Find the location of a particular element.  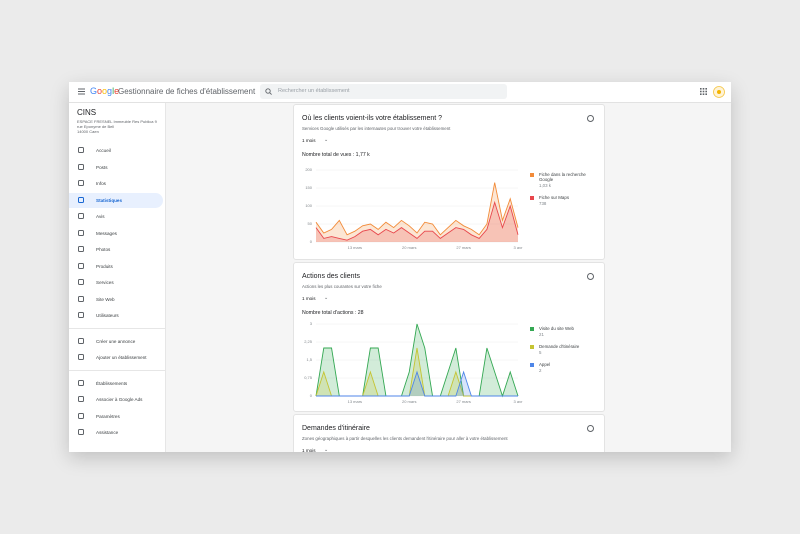

legend-name: Appel is located at coordinates (545, 364).